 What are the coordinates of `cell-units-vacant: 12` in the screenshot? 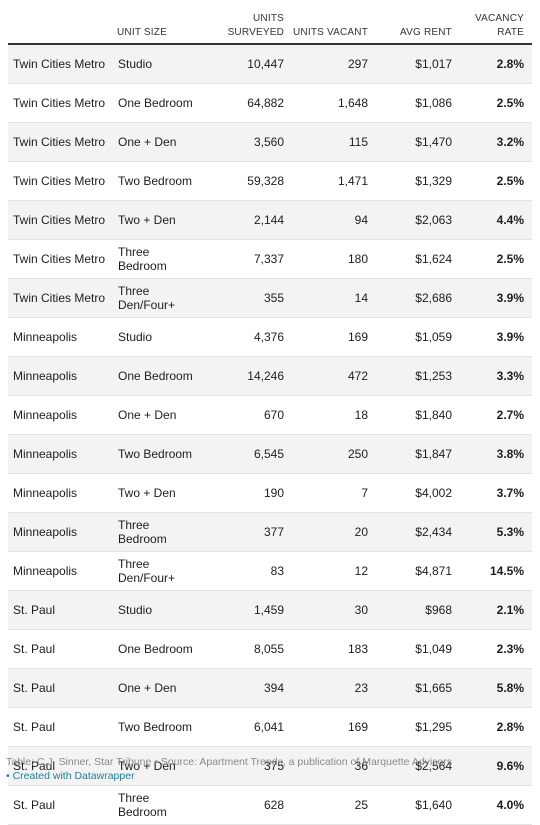 It's located at (326, 571).